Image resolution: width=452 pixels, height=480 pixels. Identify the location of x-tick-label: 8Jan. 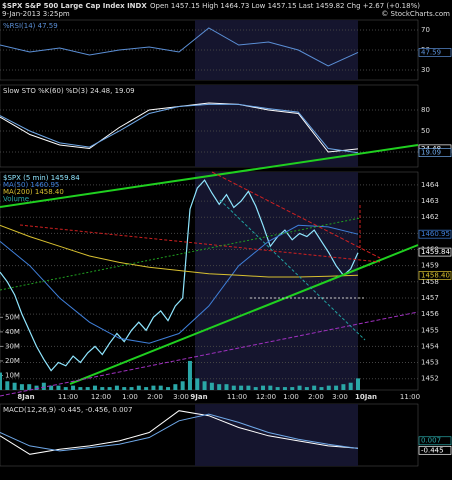
(25, 397).